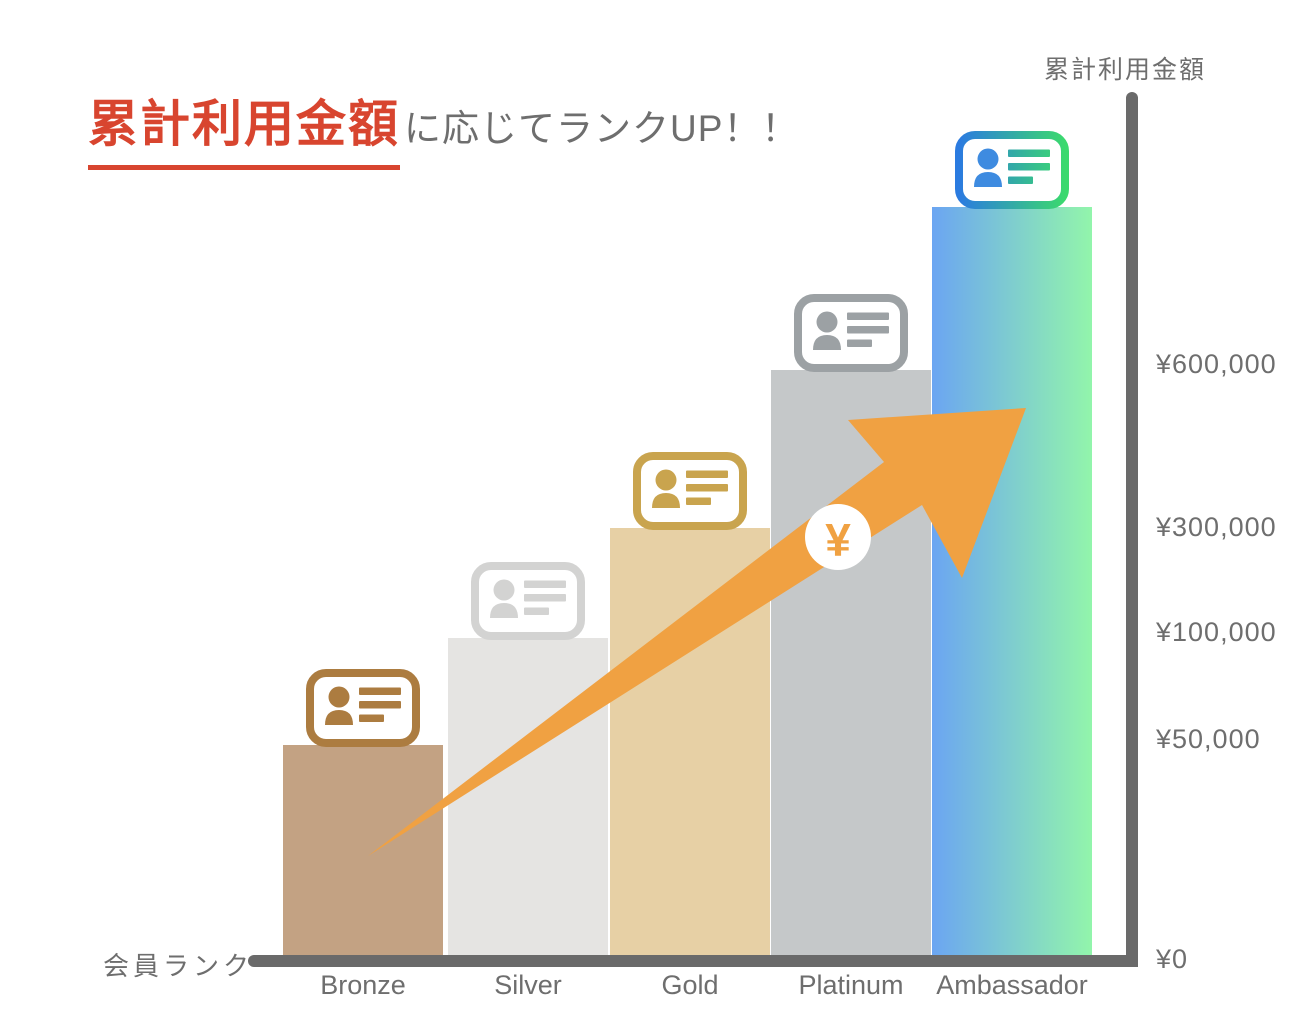  What do you see at coordinates (1216, 527) in the screenshot?
I see `y-tick-label: ¥300,000` at bounding box center [1216, 527].